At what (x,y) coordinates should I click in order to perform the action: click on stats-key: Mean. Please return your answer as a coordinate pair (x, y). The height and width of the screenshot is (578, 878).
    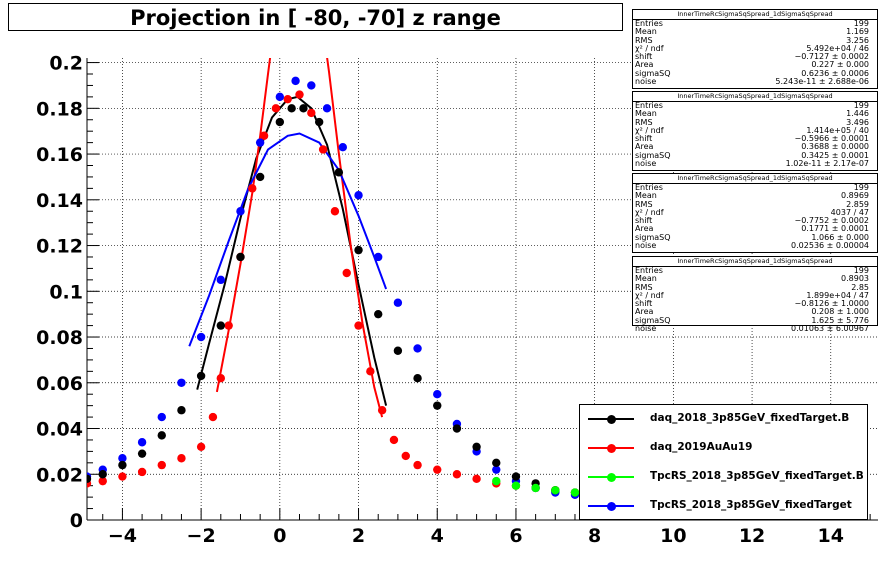
    Looking at the image, I should click on (646, 32).